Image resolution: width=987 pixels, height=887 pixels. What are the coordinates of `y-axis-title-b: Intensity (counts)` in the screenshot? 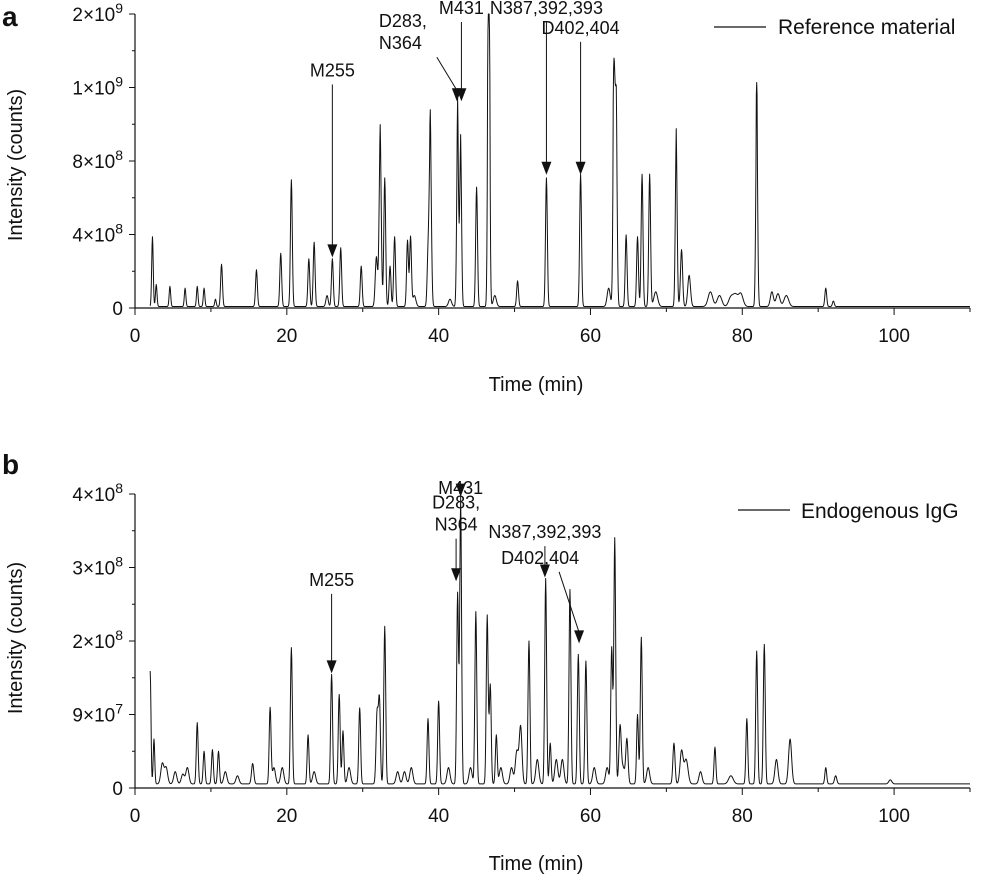 It's located at (16, 638).